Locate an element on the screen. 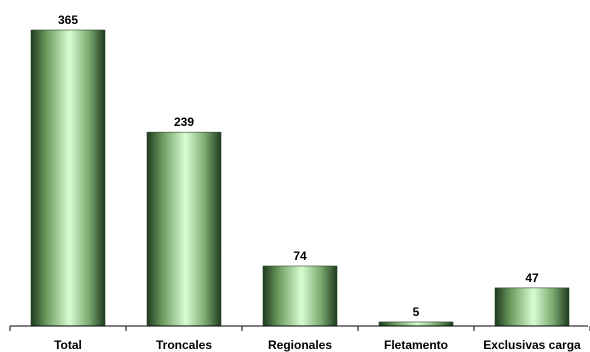 The width and height of the screenshot is (590, 352). bar-fletamento is located at coordinates (416, 324).